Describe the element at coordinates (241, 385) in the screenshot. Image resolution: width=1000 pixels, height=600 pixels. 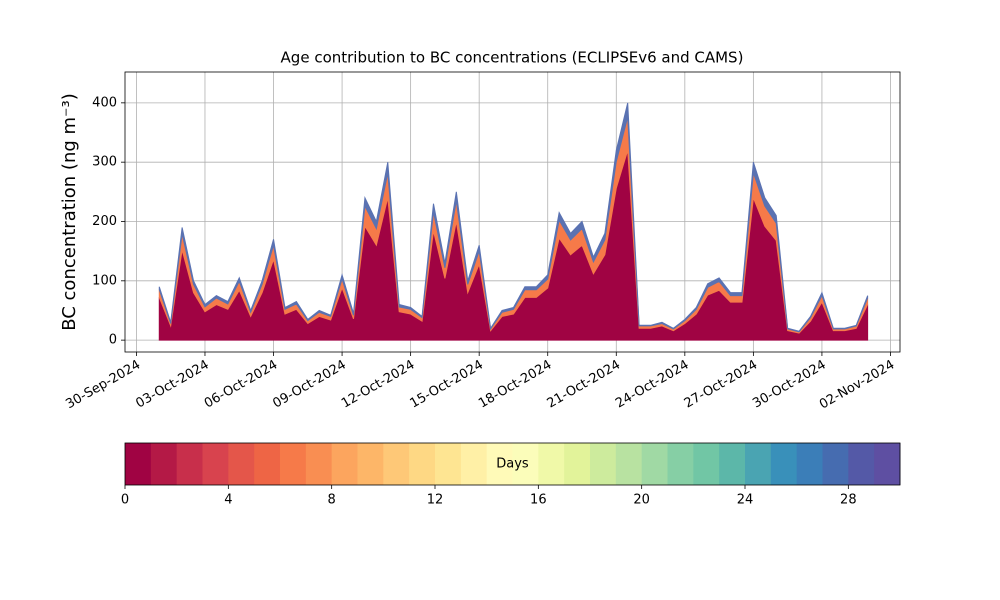
I see `x-tick-label: 06-Oct-2024` at that location.